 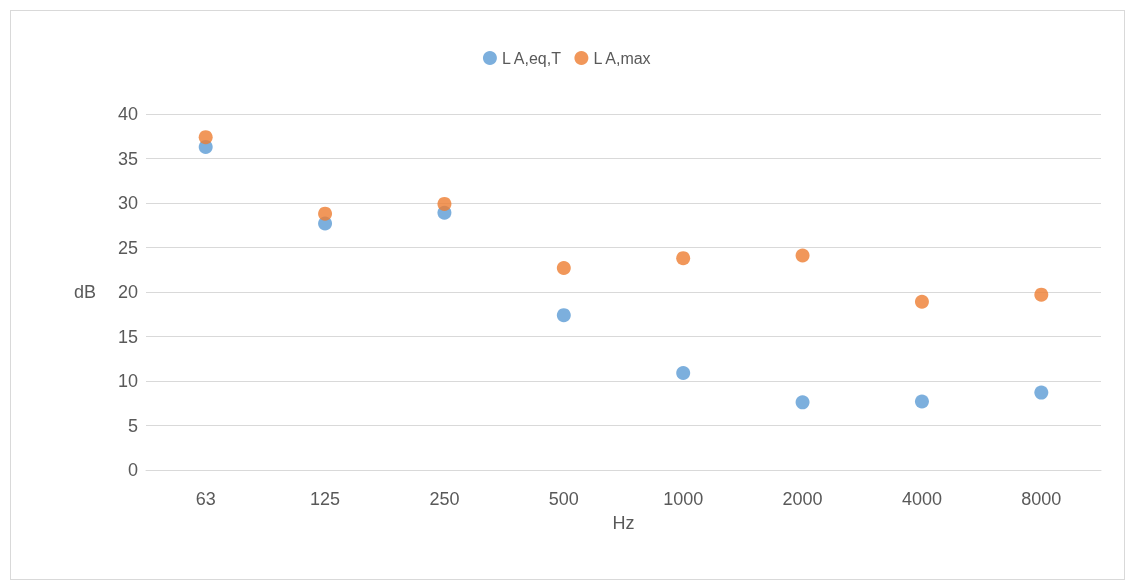 What do you see at coordinates (127, 114) in the screenshot?
I see `y-tick-label: 40` at bounding box center [127, 114].